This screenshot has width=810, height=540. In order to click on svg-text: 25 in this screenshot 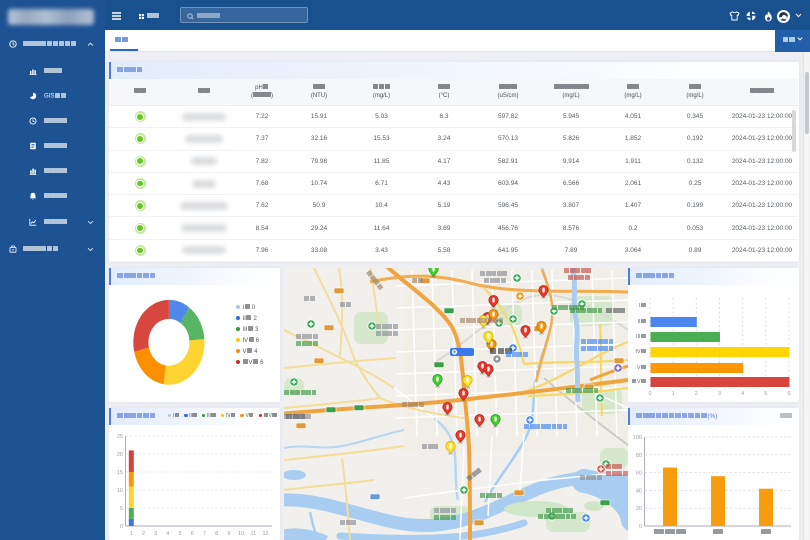, I will do `click(120, 437)`.